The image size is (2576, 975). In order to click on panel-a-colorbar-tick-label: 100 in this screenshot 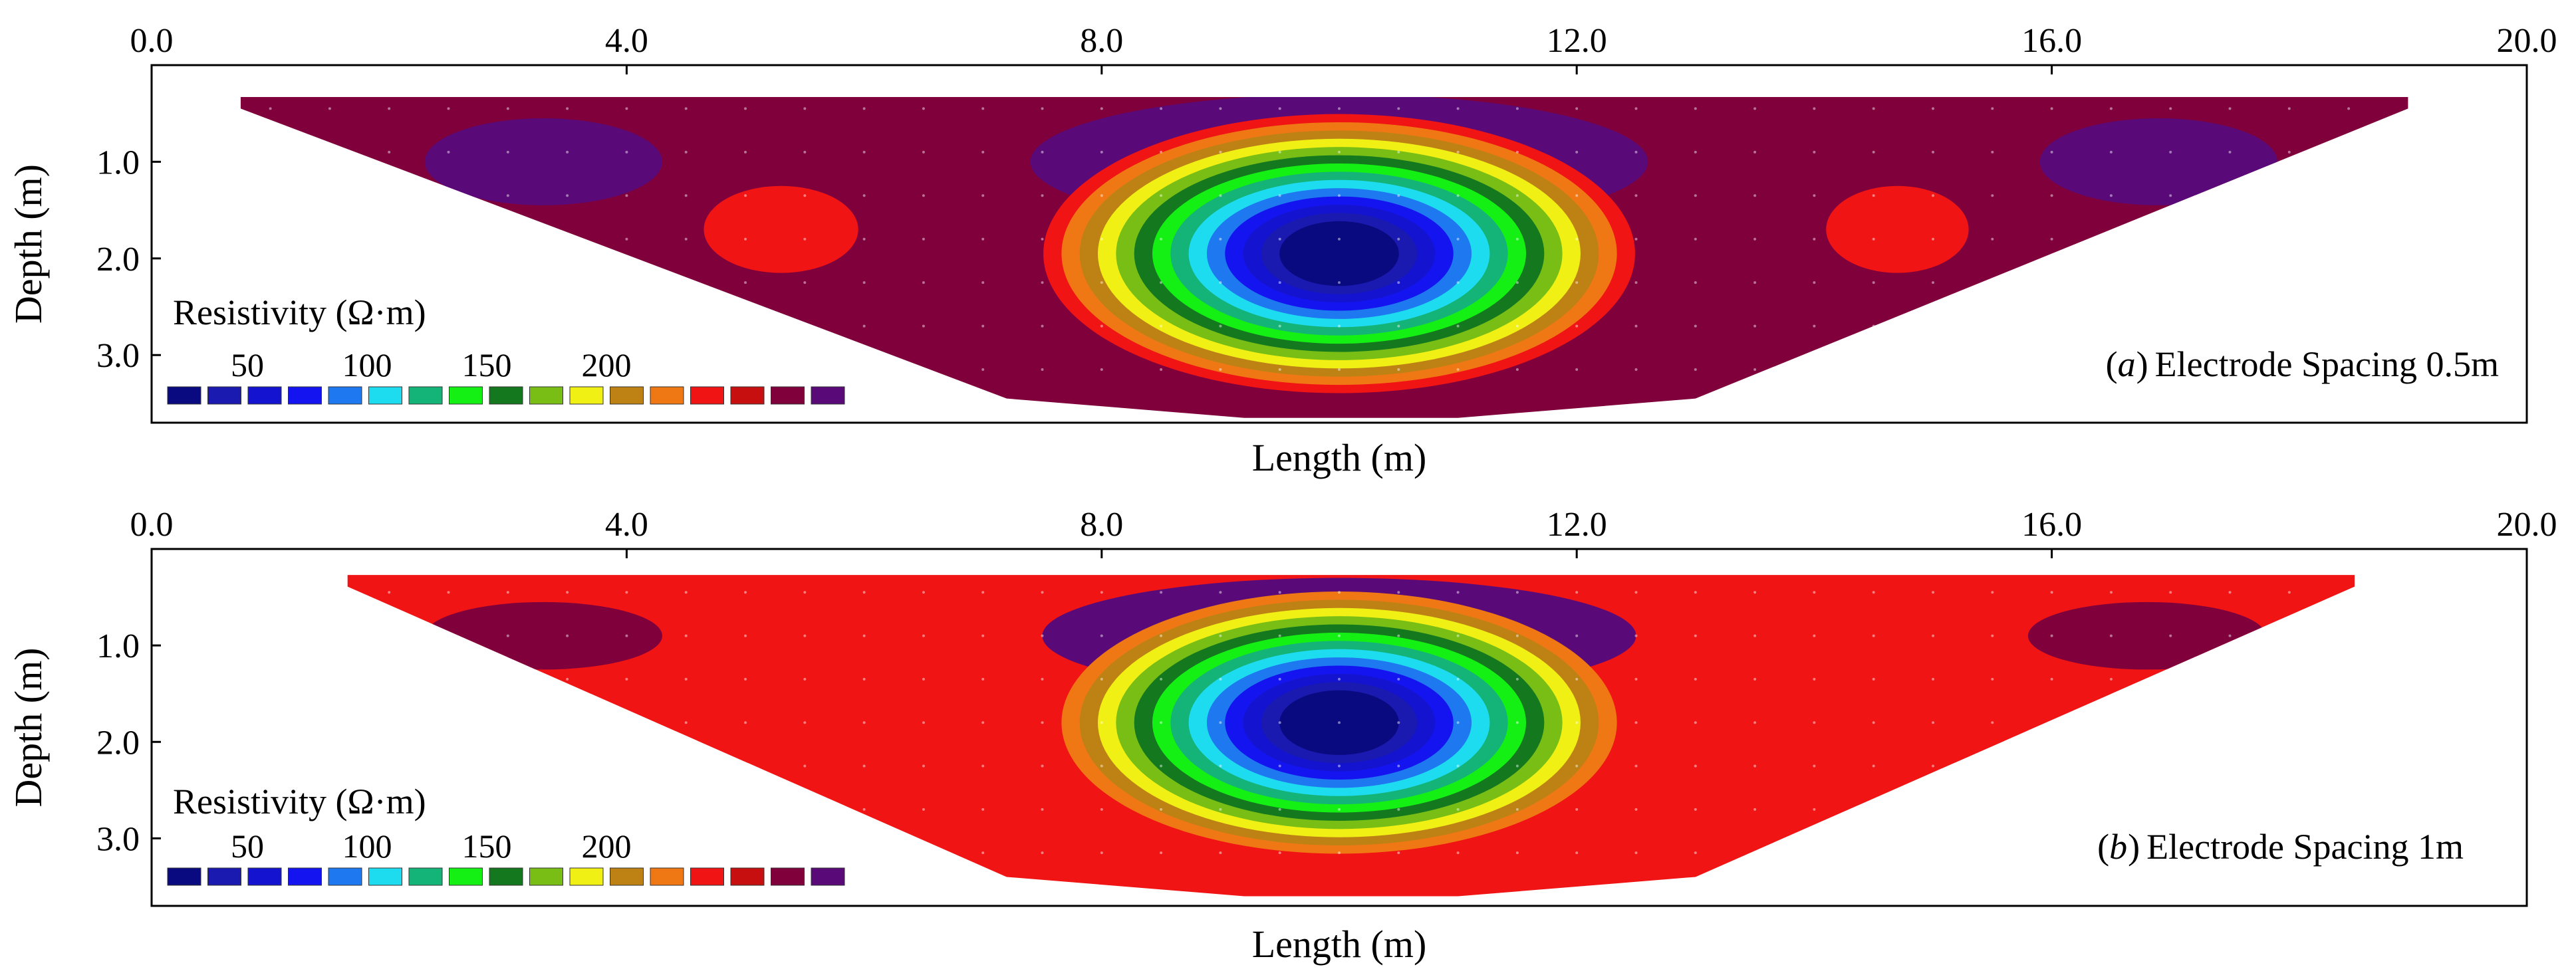, I will do `click(367, 365)`.